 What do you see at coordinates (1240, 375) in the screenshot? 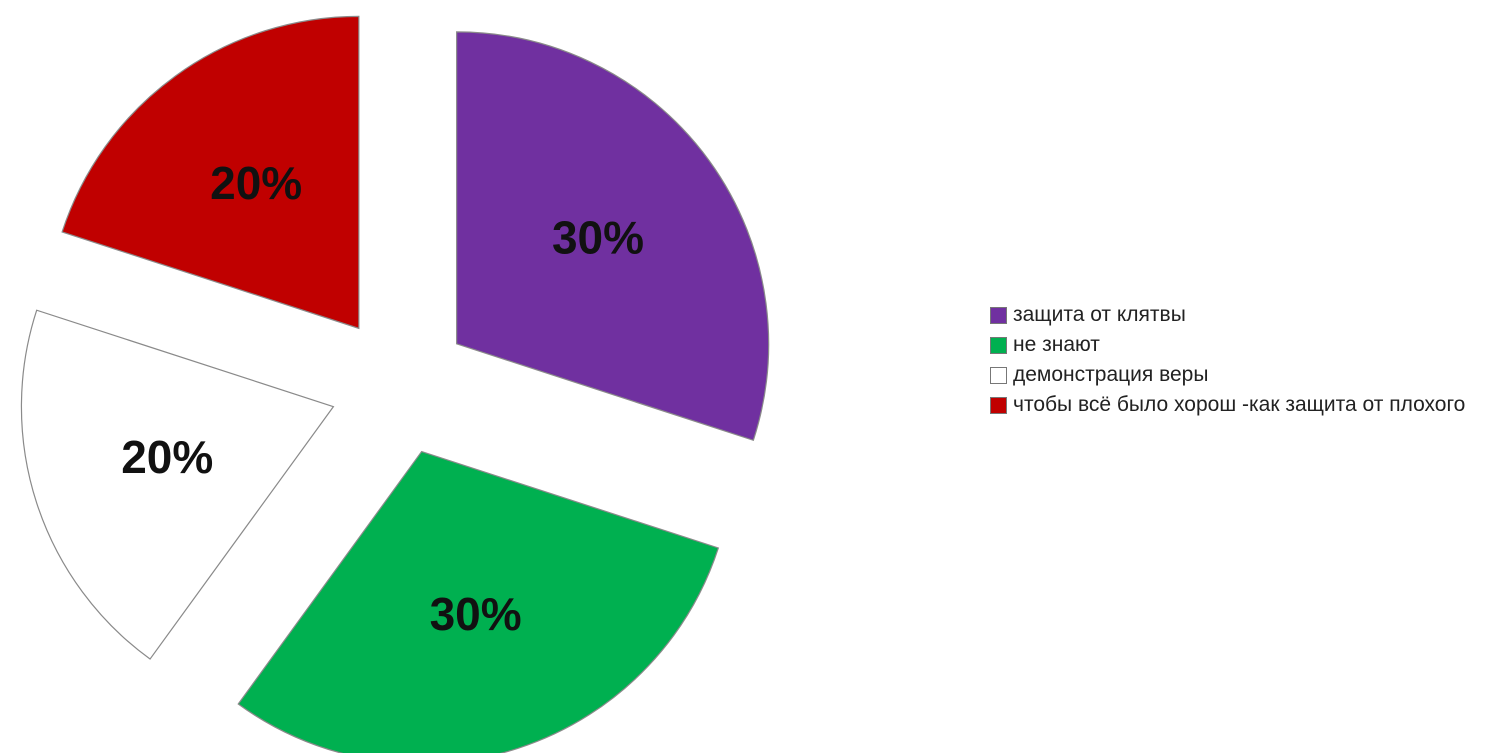
I see `legend-item-3: демонстрация веры` at bounding box center [1240, 375].